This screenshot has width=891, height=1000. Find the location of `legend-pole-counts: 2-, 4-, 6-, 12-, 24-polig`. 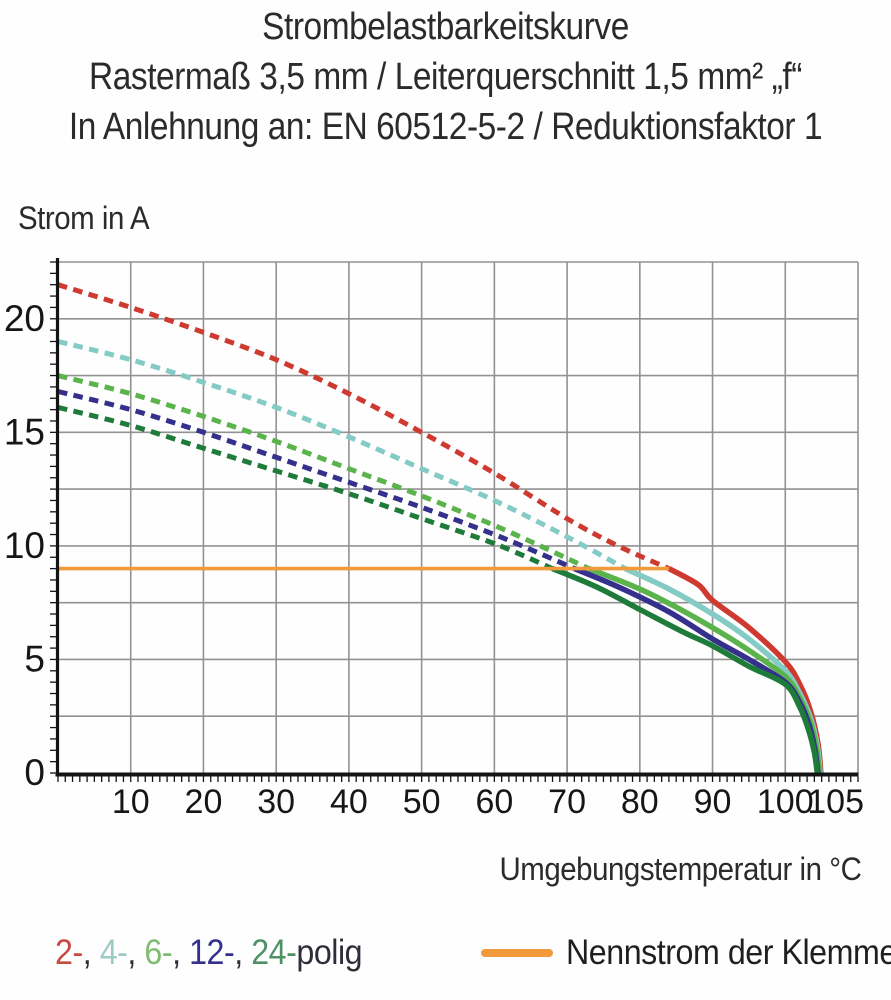

legend-pole-counts: 2-, 4-, 6-, 12-, 24-polig is located at coordinates (209, 953).